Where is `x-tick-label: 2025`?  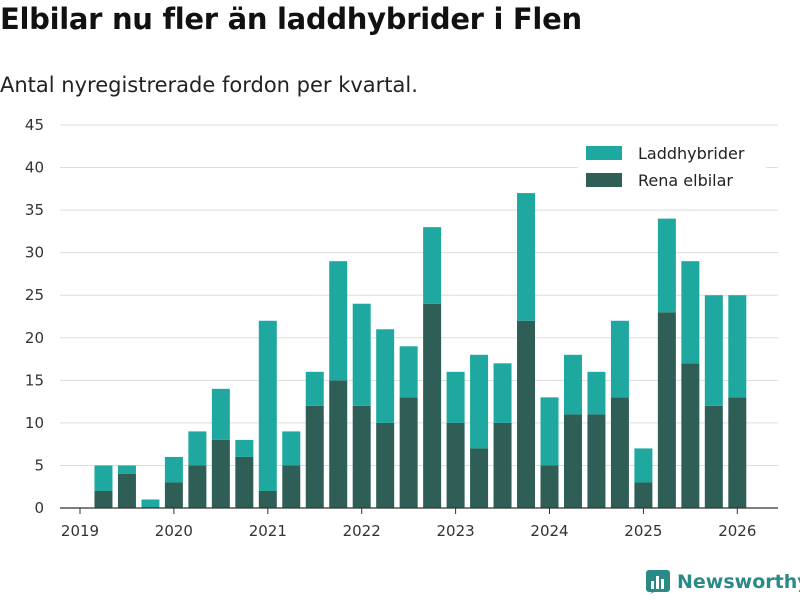 x-tick-label: 2025 is located at coordinates (643, 531).